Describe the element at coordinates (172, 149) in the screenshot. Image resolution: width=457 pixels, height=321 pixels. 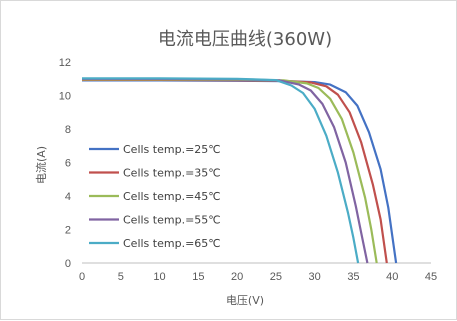
I see `legend-label: Cells temp.=25℃` at that location.